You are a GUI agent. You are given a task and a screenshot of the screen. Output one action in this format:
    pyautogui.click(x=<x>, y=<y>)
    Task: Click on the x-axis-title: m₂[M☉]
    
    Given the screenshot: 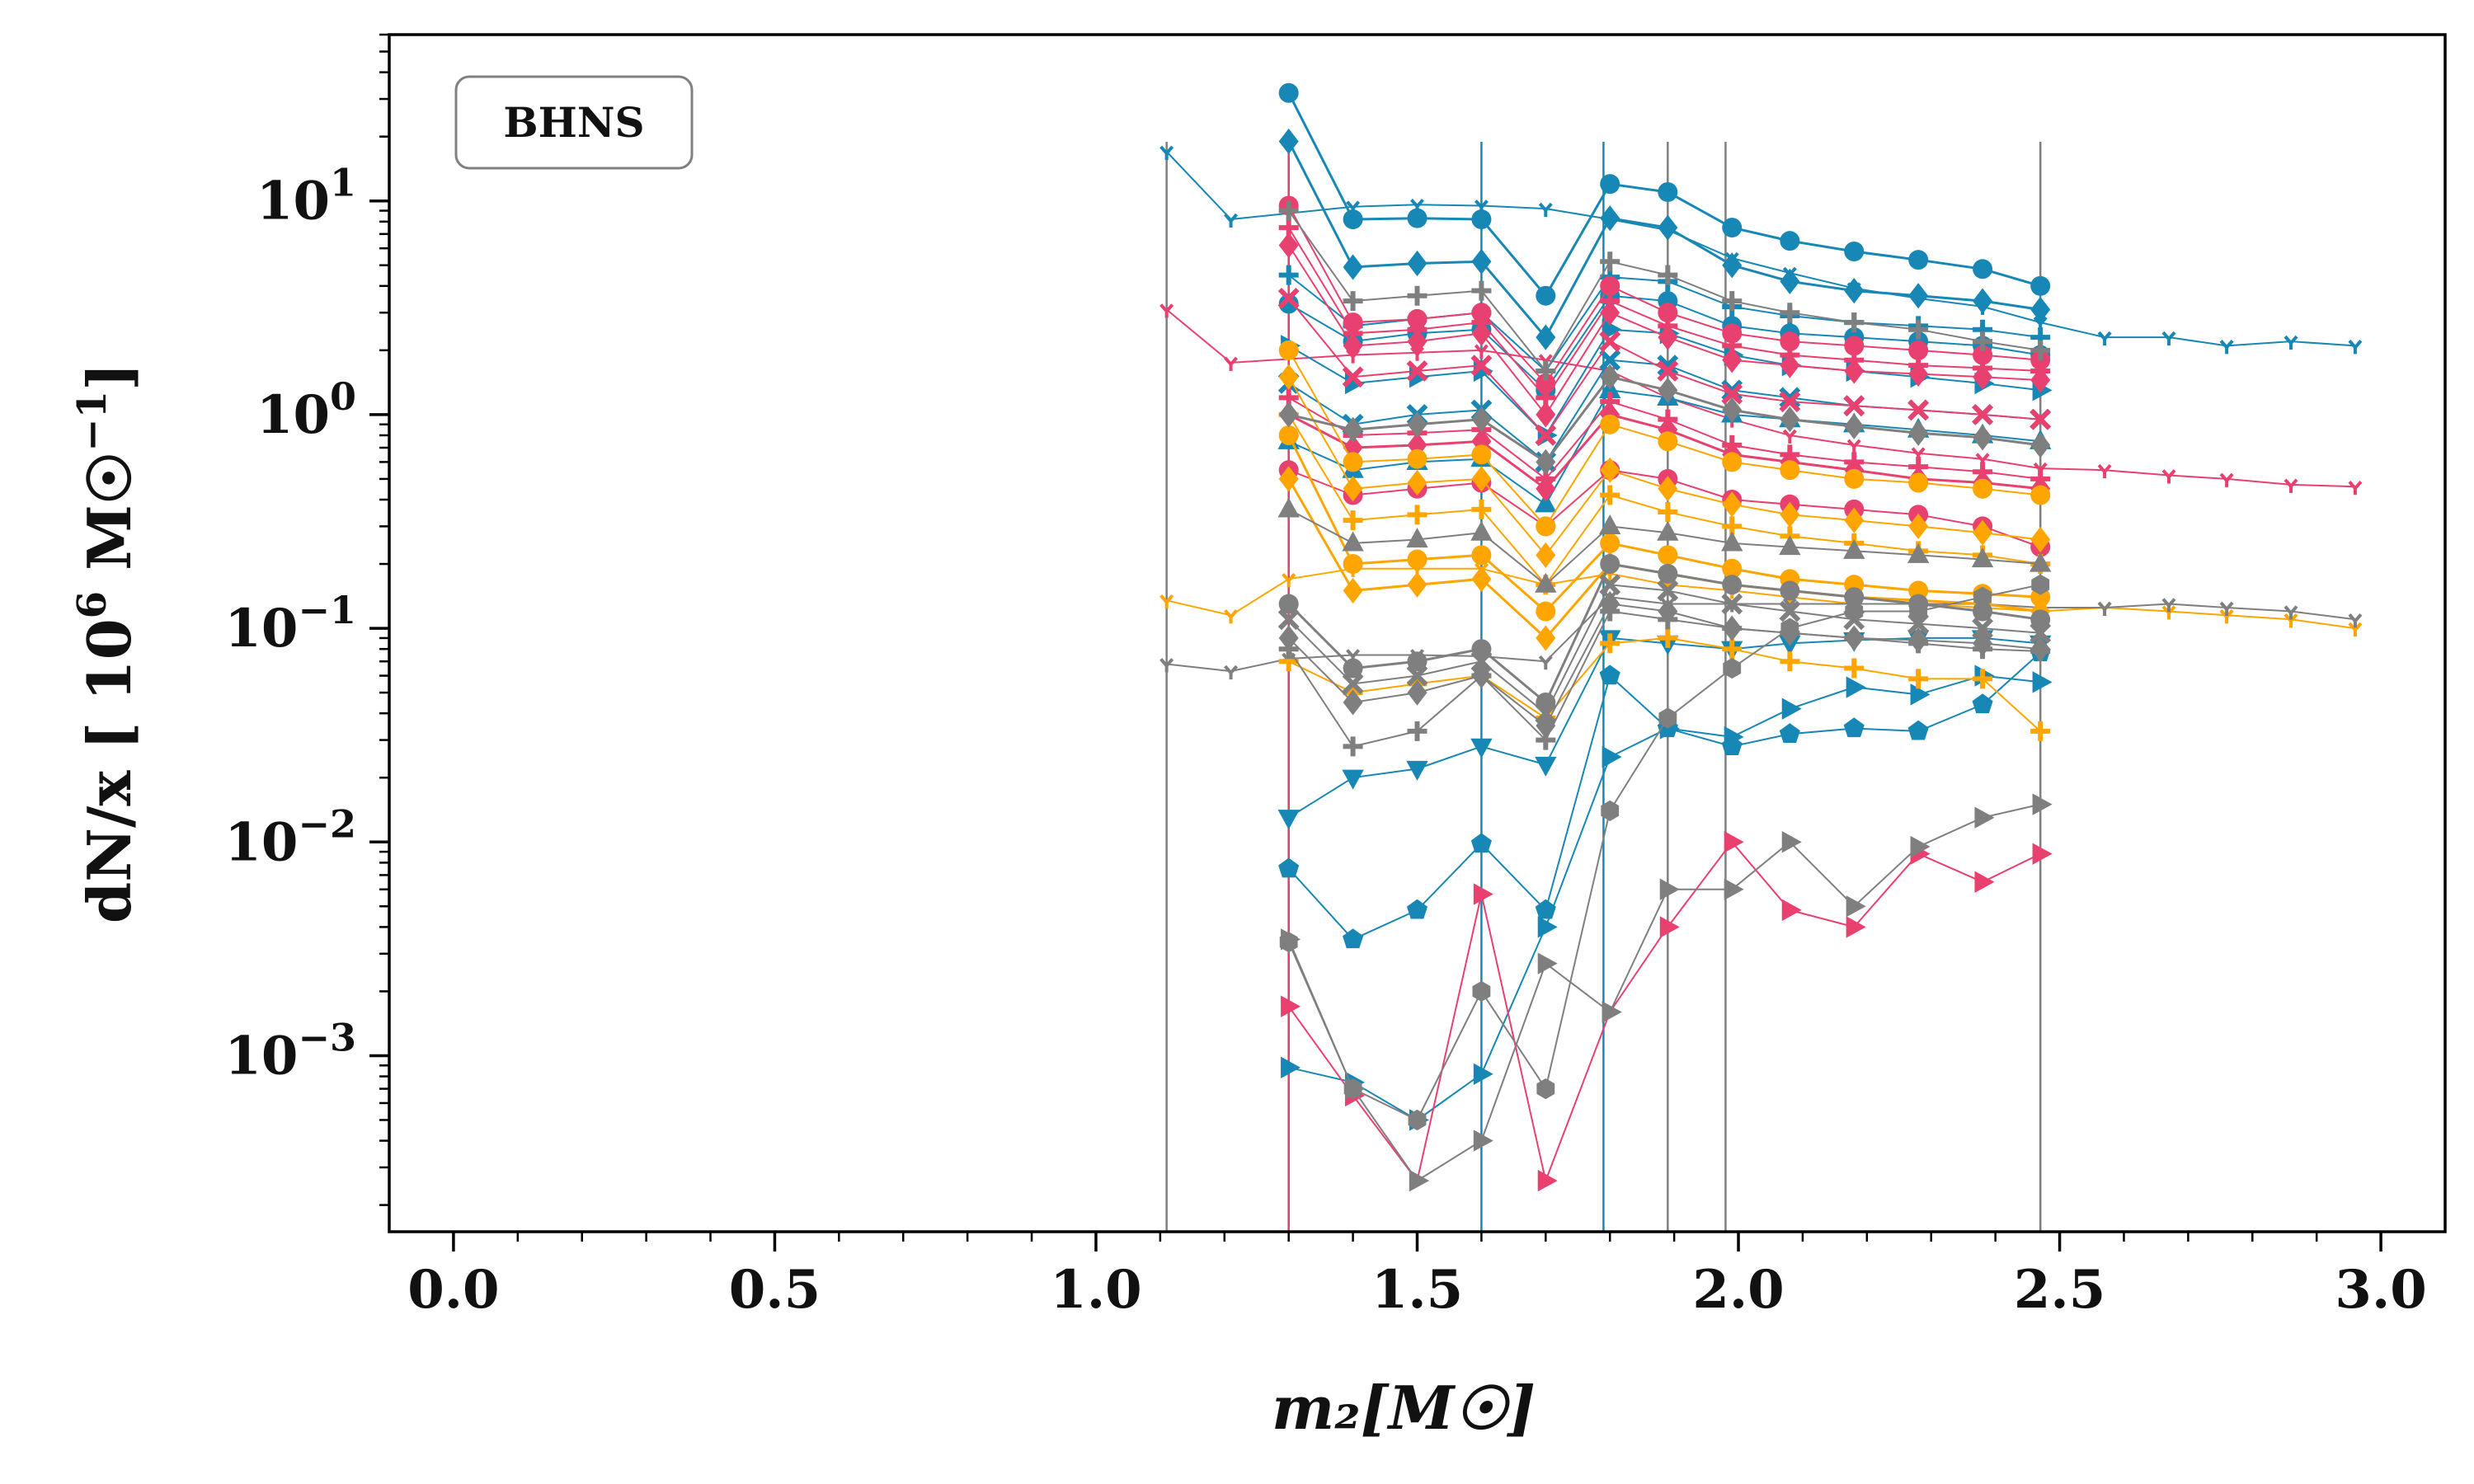 What is the action you would take?
    pyautogui.click(x=1404, y=1408)
    